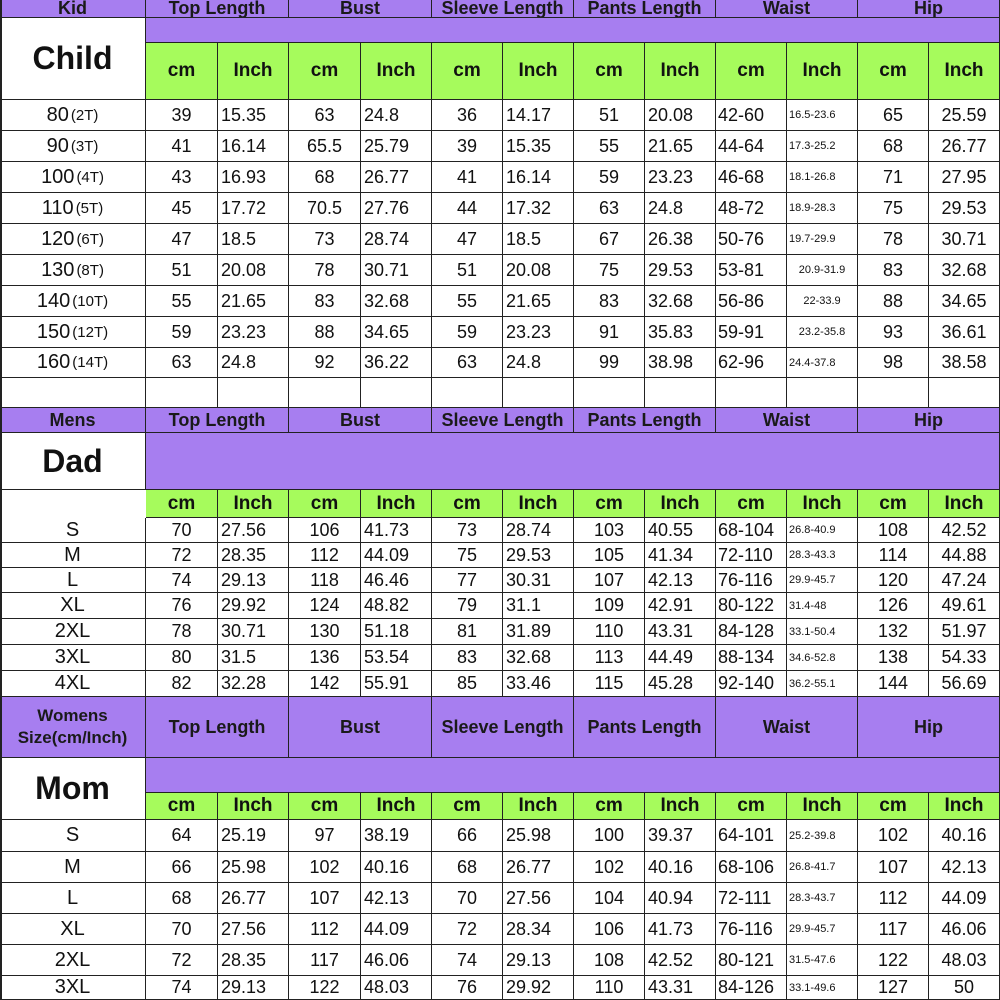 The image size is (1000, 1000). Describe the element at coordinates (73, 115) in the screenshot. I see `size-label: 80 (2T)` at that location.